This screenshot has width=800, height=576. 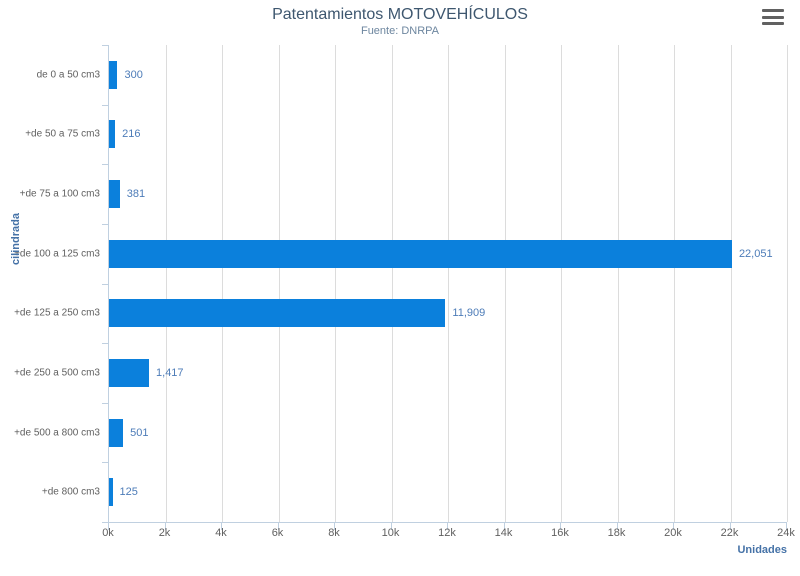 What do you see at coordinates (503, 533) in the screenshot?
I see `x-tick-label: 14k` at bounding box center [503, 533].